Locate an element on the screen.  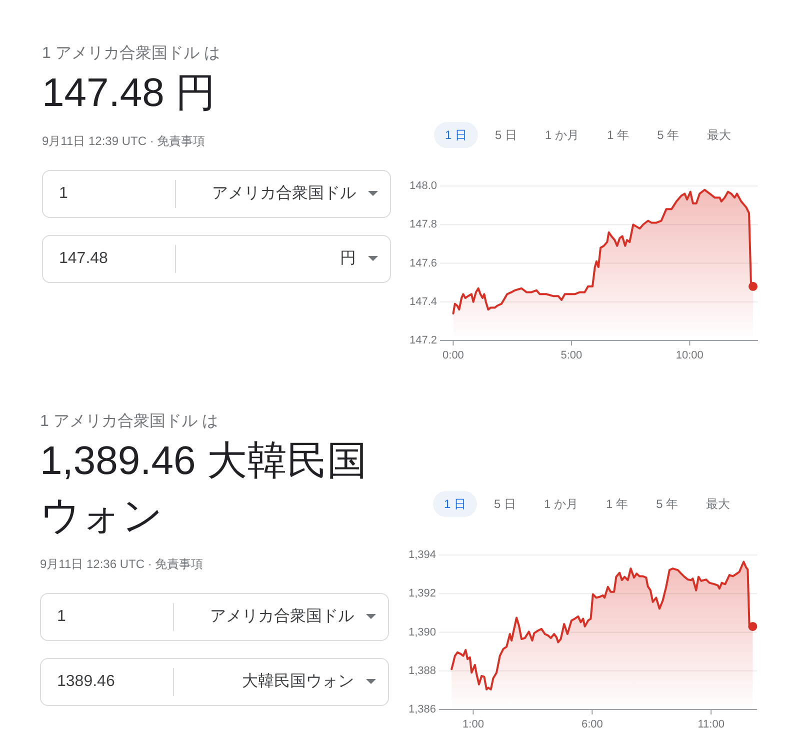
y-tick-label: 1,388 is located at coordinates (422, 670).